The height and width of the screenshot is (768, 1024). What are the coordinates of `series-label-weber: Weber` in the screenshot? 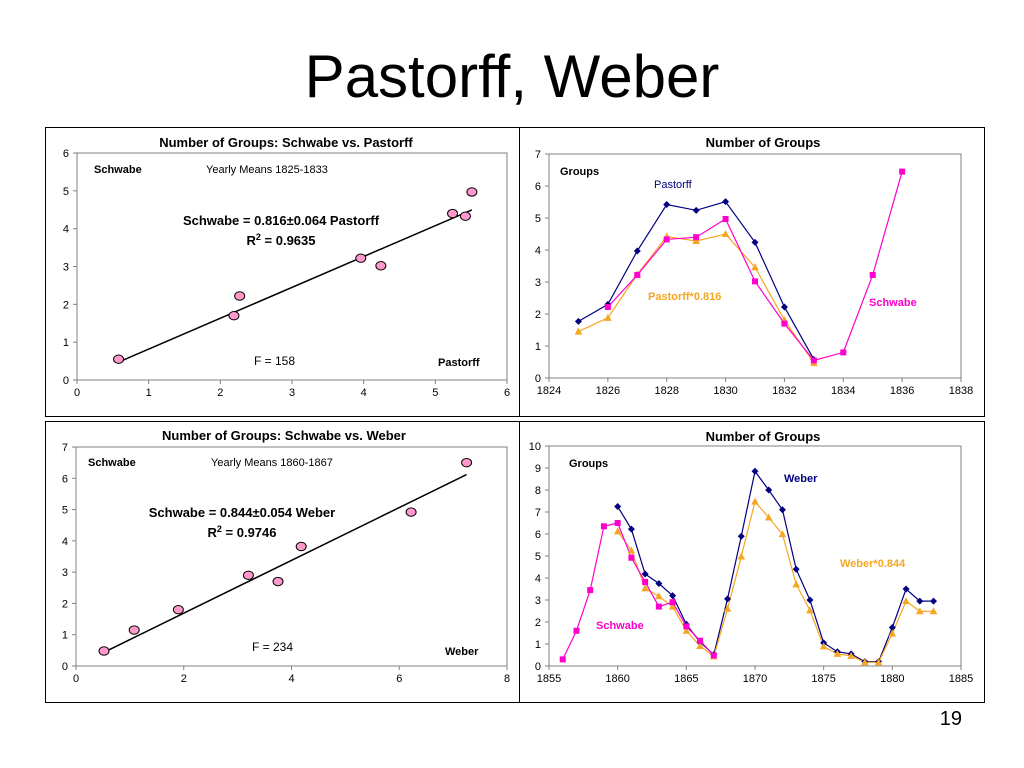 It's located at (801, 479).